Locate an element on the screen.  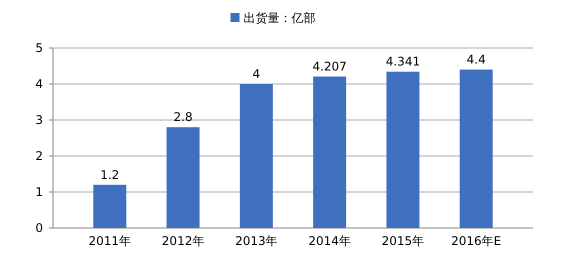
data-label: 2.8 is located at coordinates (183, 117).